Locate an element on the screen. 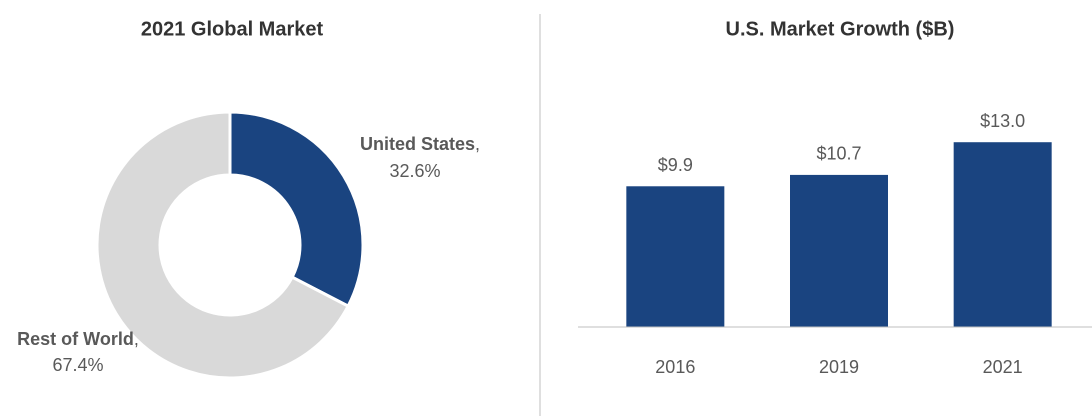 The image size is (1092, 420). x-tick-label: 2016 is located at coordinates (675, 367).